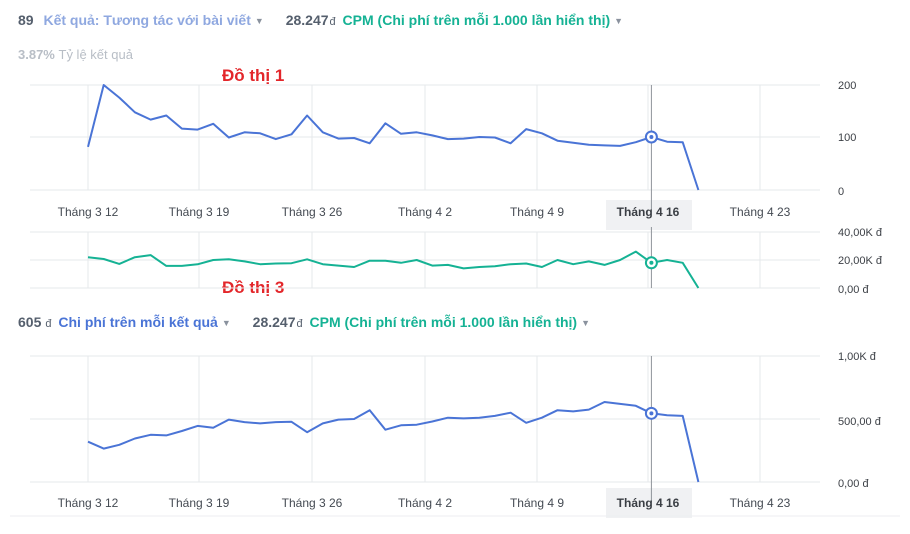 This screenshot has width=910, height=534. I want to click on chart-2: 40,00K đ 20,00K đ 0,00 đ, so click(456, 261).